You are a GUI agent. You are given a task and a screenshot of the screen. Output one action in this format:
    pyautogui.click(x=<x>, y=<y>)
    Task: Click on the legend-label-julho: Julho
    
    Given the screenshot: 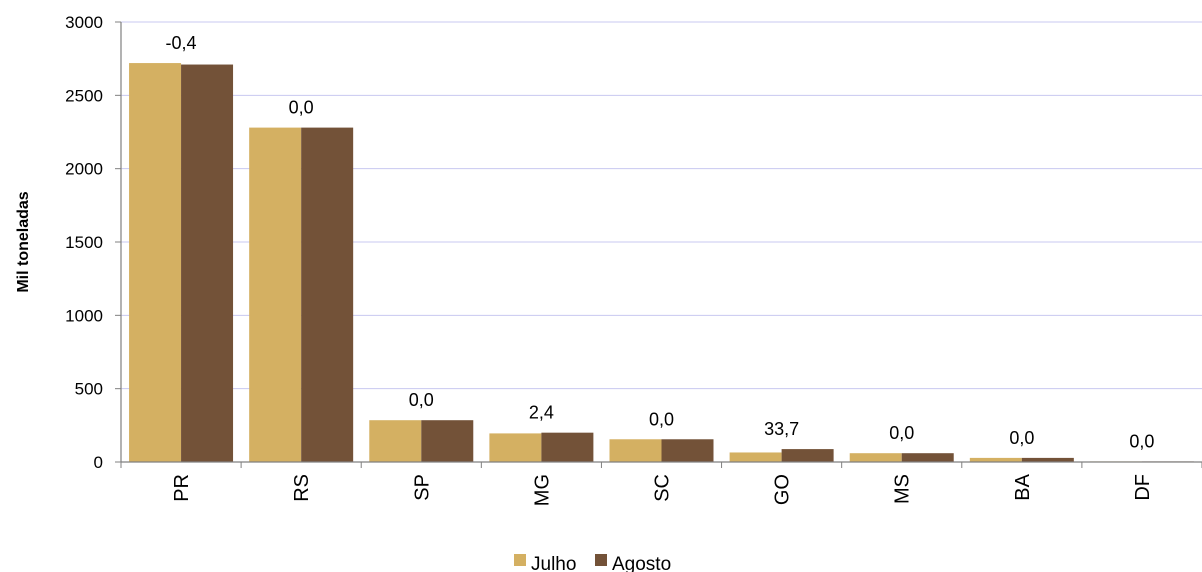 What is the action you would take?
    pyautogui.click(x=553, y=563)
    